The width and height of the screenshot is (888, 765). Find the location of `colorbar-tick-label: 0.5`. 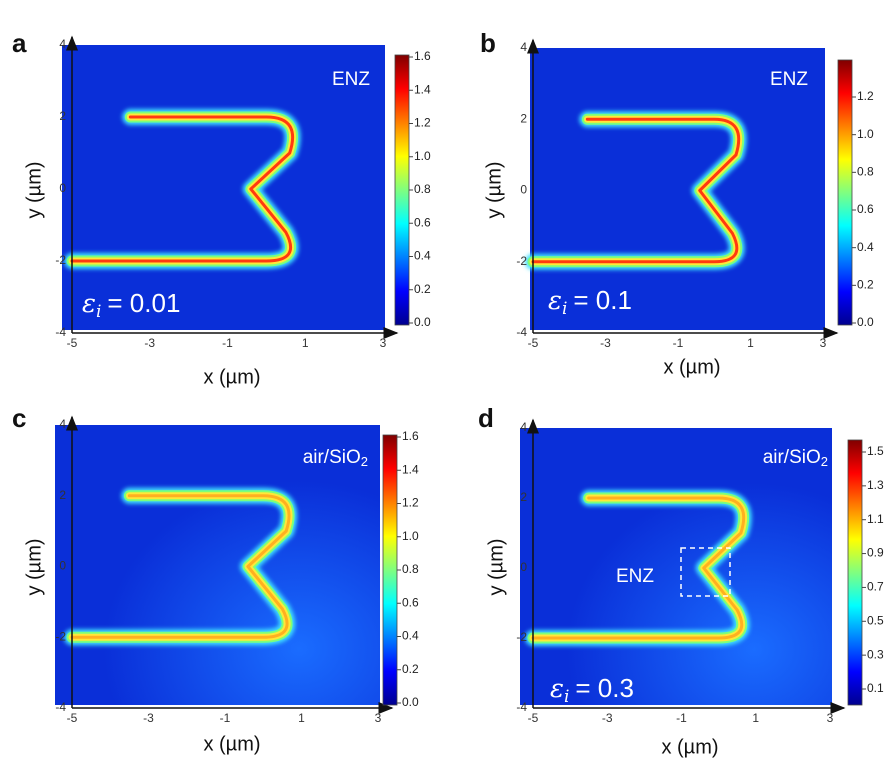

colorbar-tick-label: 0.5 is located at coordinates (875, 620).